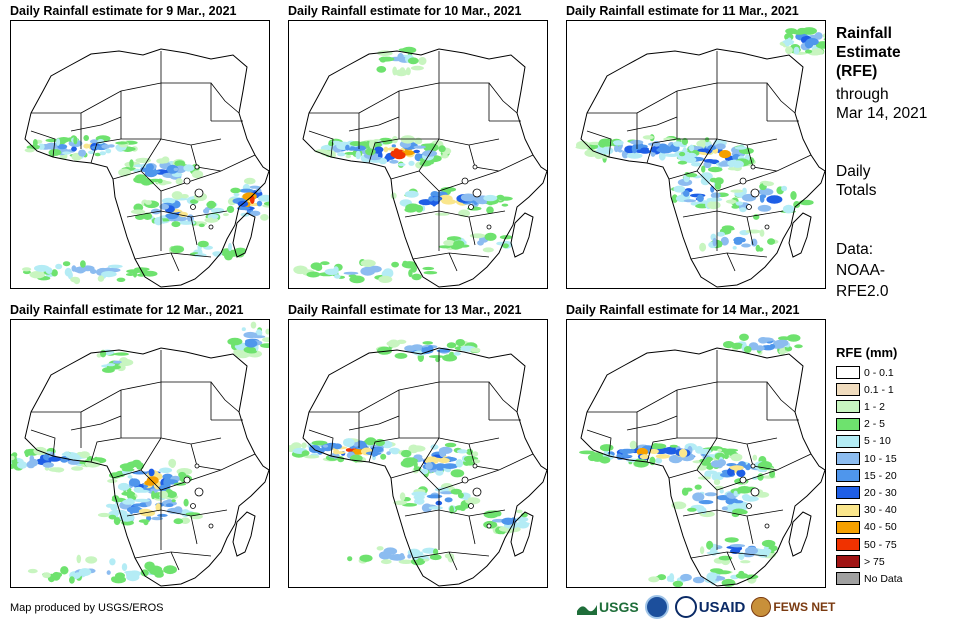 The image size is (967, 626). What do you see at coordinates (880, 458) in the screenshot?
I see `legend-label: 10 - 15` at bounding box center [880, 458].